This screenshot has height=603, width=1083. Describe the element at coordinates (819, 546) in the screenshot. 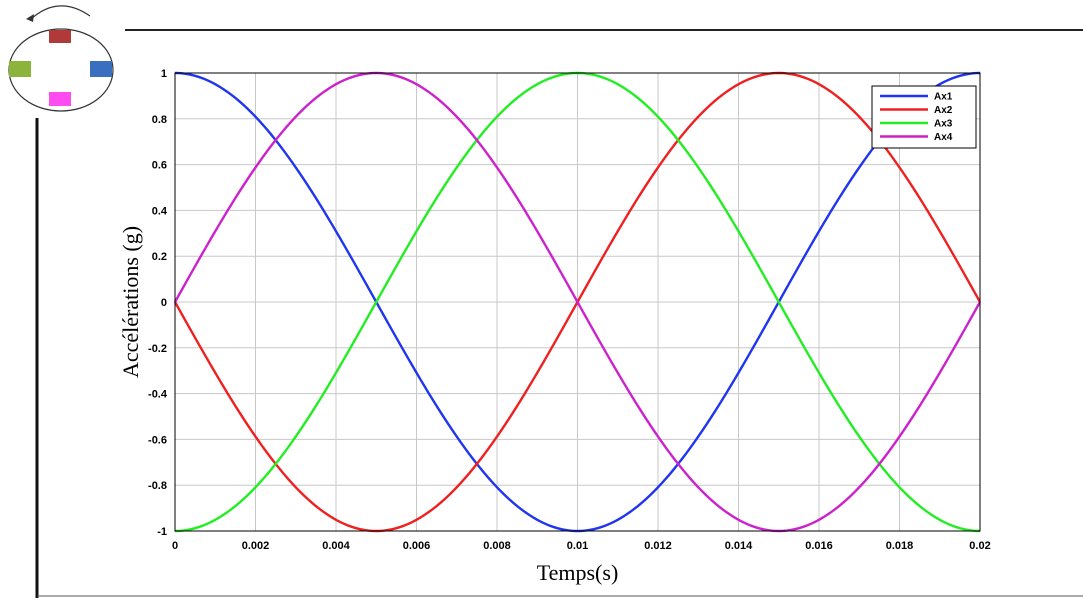

I see `x-tick-label: 0.016` at that location.